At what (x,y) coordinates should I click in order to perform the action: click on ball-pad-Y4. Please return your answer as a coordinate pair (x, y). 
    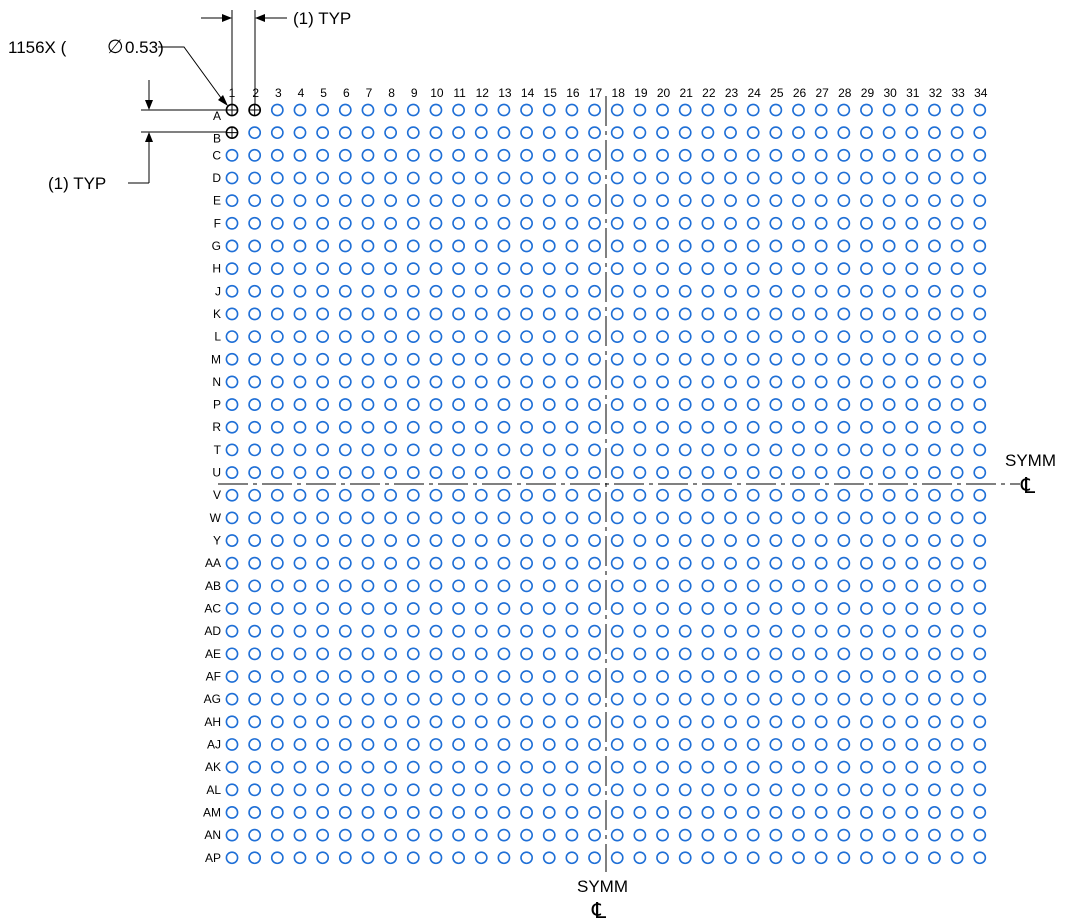
    Looking at the image, I should click on (300, 540).